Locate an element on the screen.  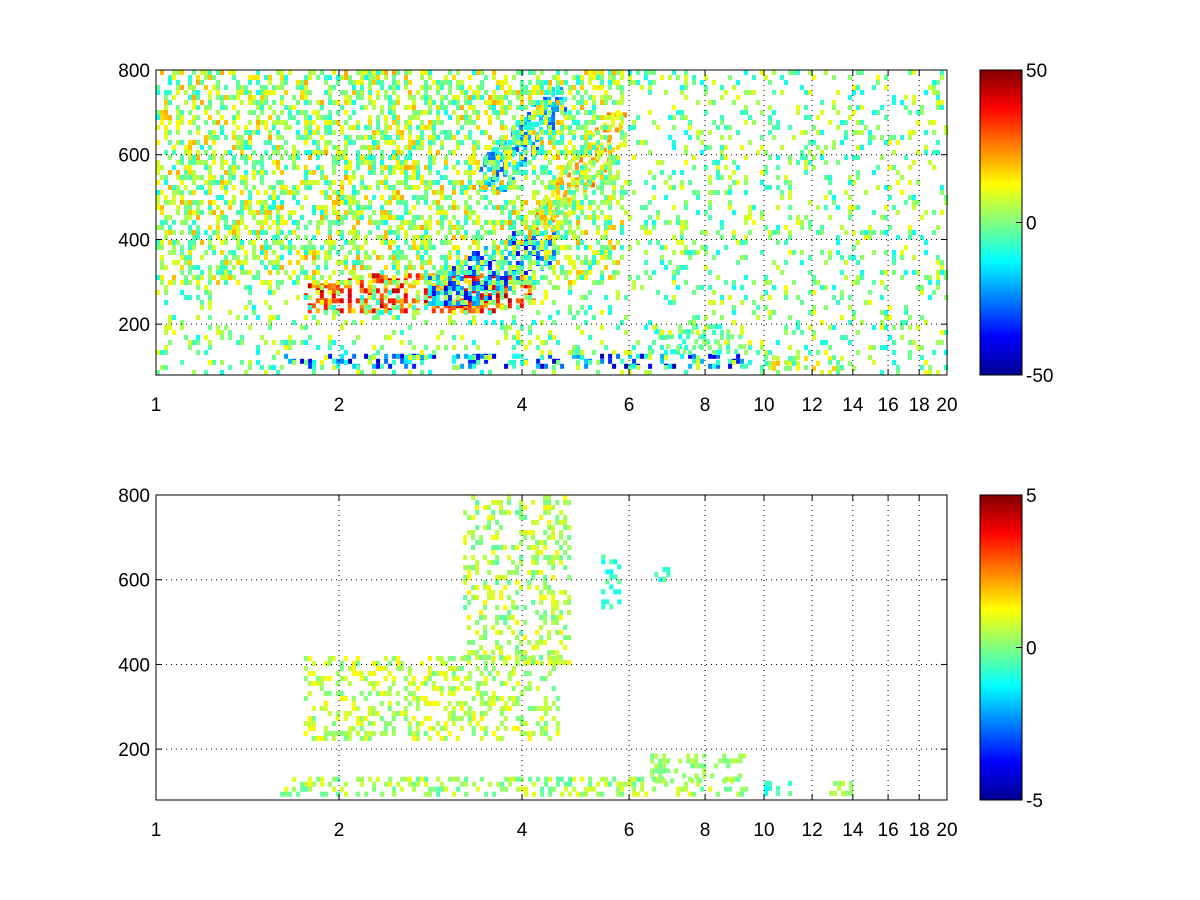
x-tick-label: 1 is located at coordinates (156, 405).